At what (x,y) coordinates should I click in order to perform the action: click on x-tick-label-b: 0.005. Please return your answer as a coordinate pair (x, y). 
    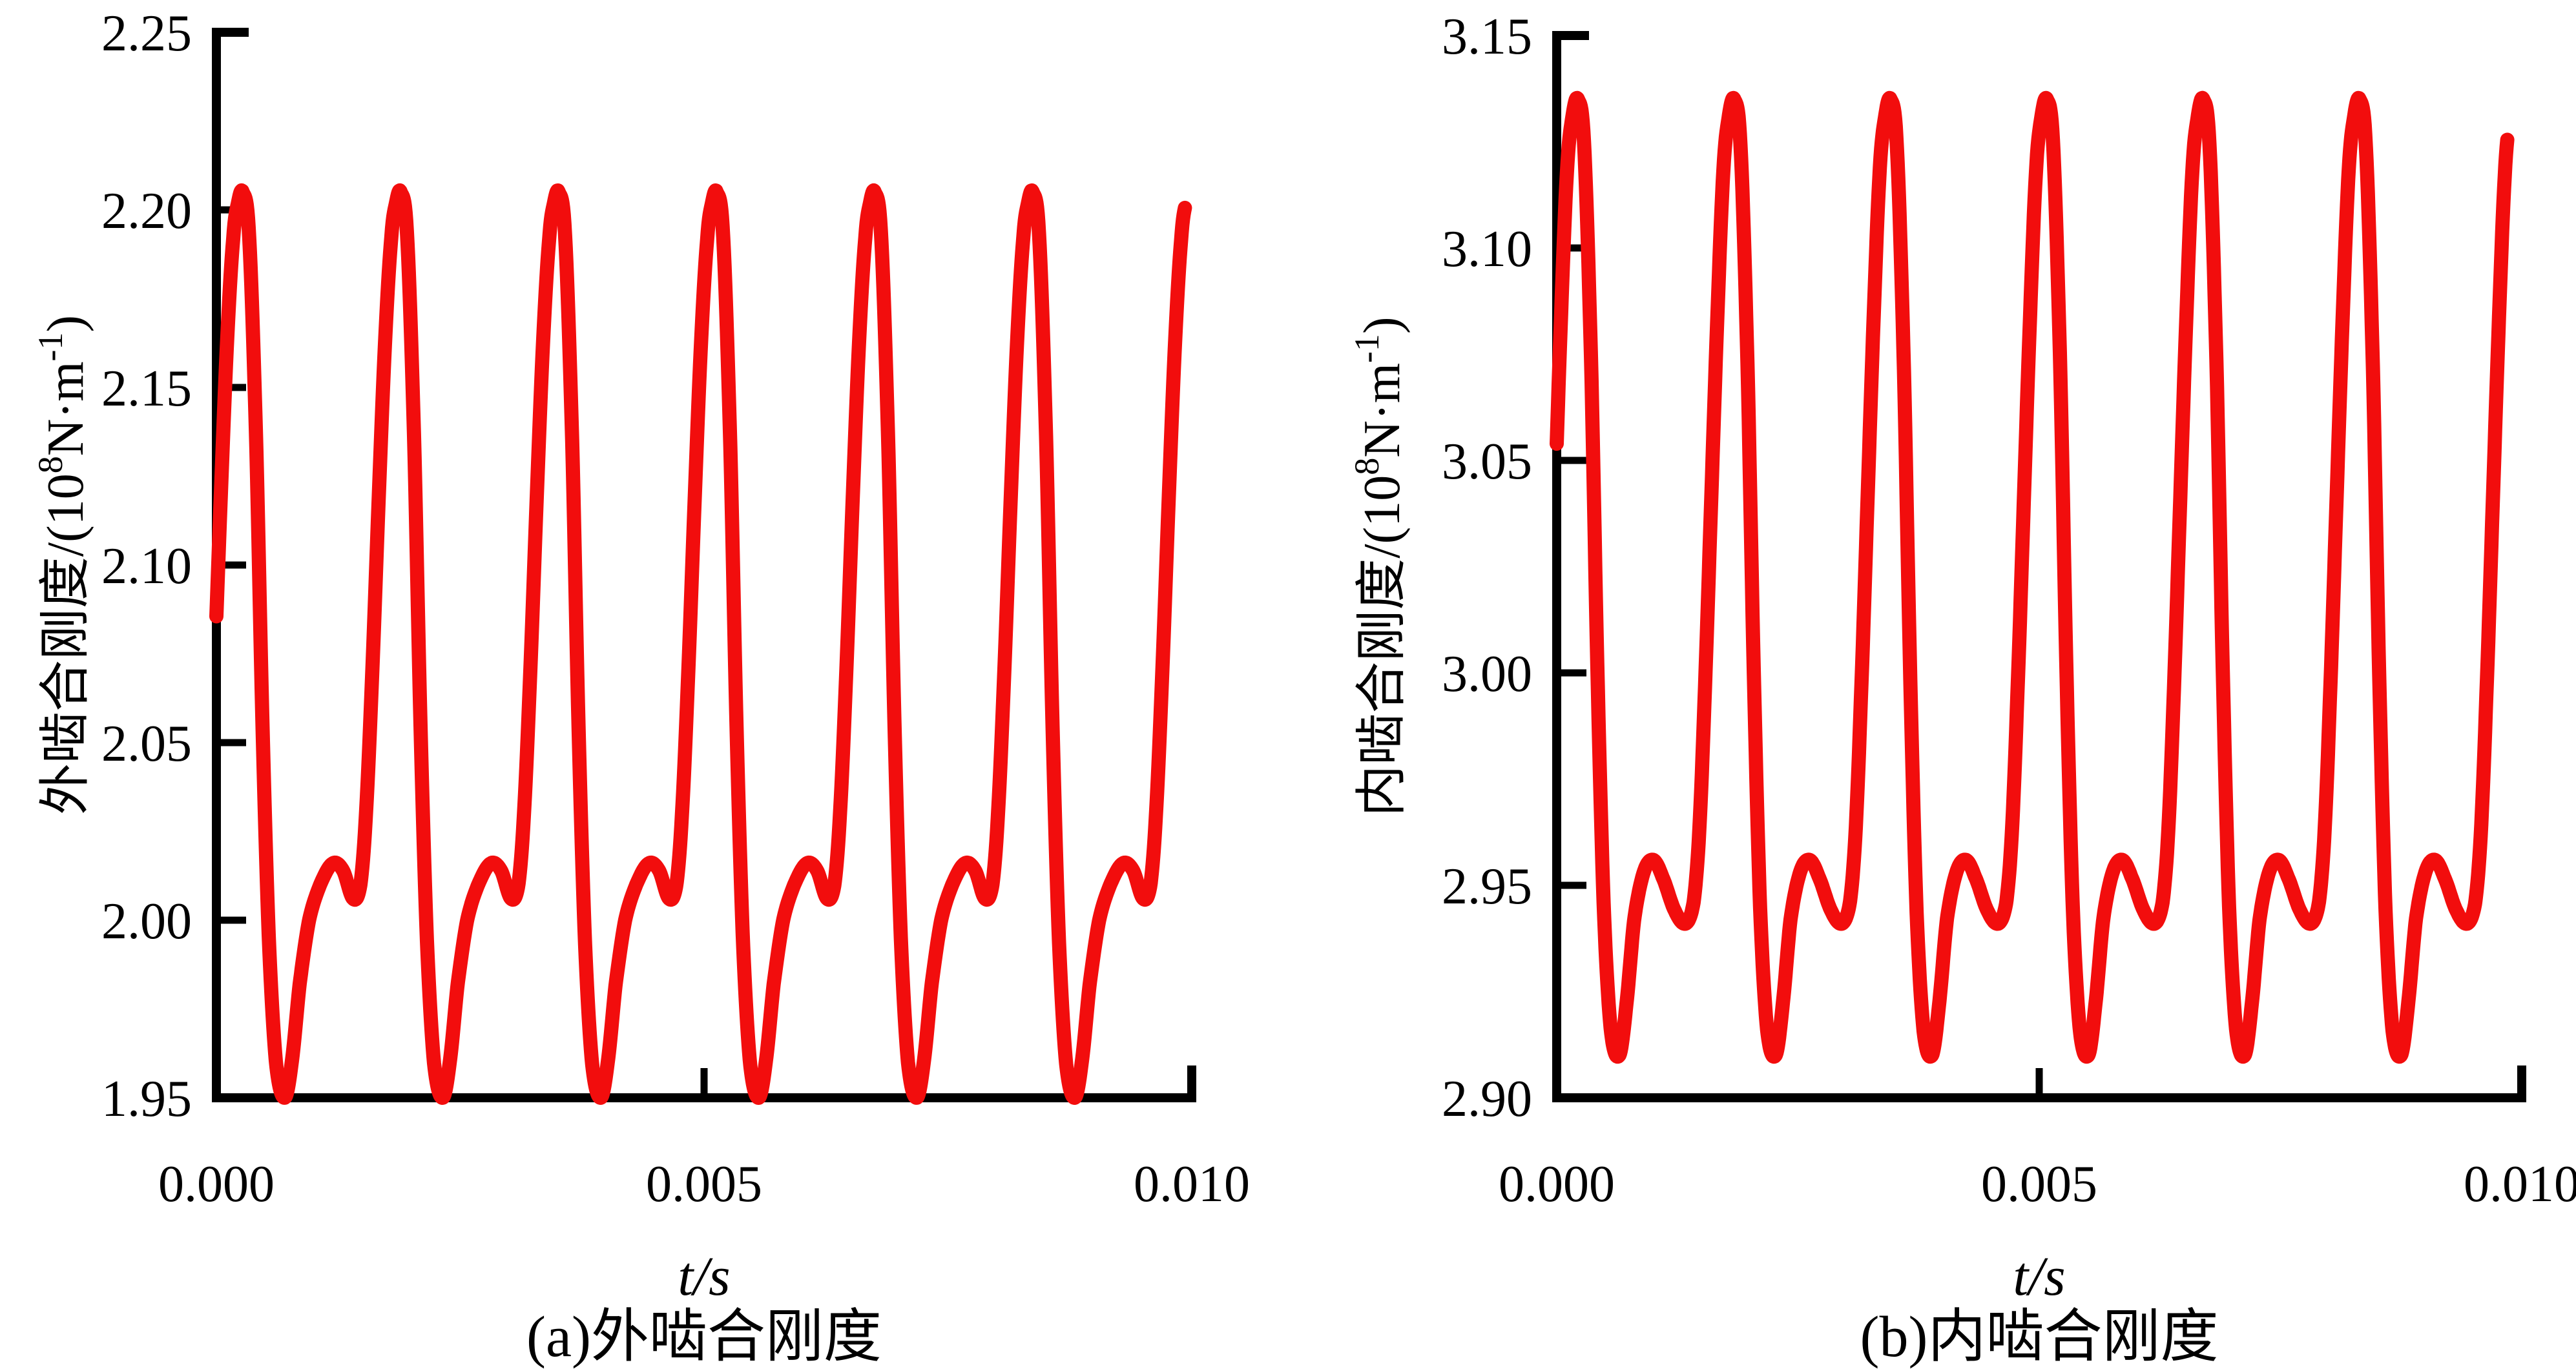
    Looking at the image, I should click on (2039, 1184).